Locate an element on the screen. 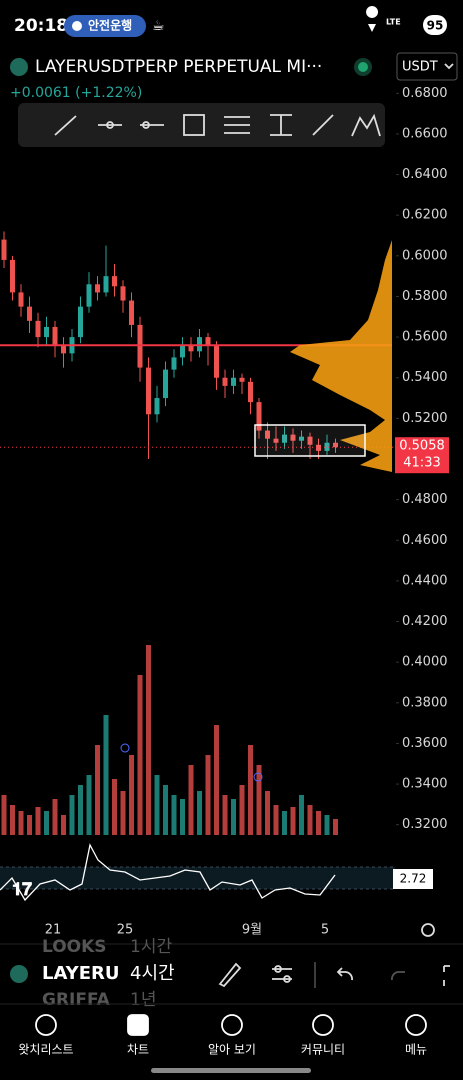  symbol-icon is located at coordinates (19, 974).